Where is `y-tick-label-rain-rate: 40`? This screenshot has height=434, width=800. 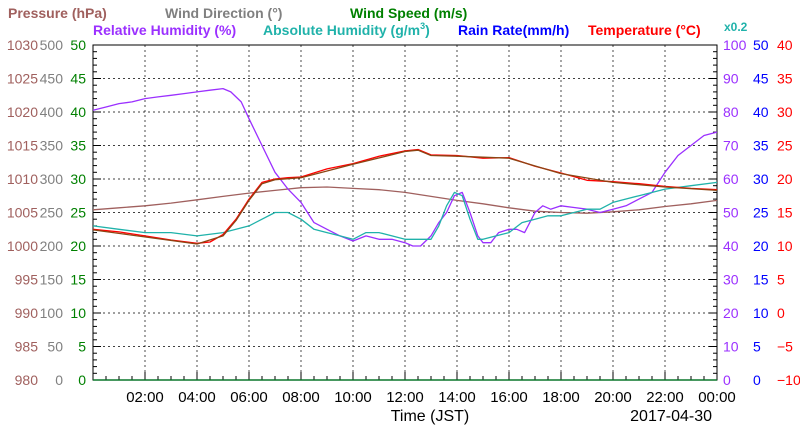 y-tick-label-rain-rate: 40 is located at coordinates (761, 112).